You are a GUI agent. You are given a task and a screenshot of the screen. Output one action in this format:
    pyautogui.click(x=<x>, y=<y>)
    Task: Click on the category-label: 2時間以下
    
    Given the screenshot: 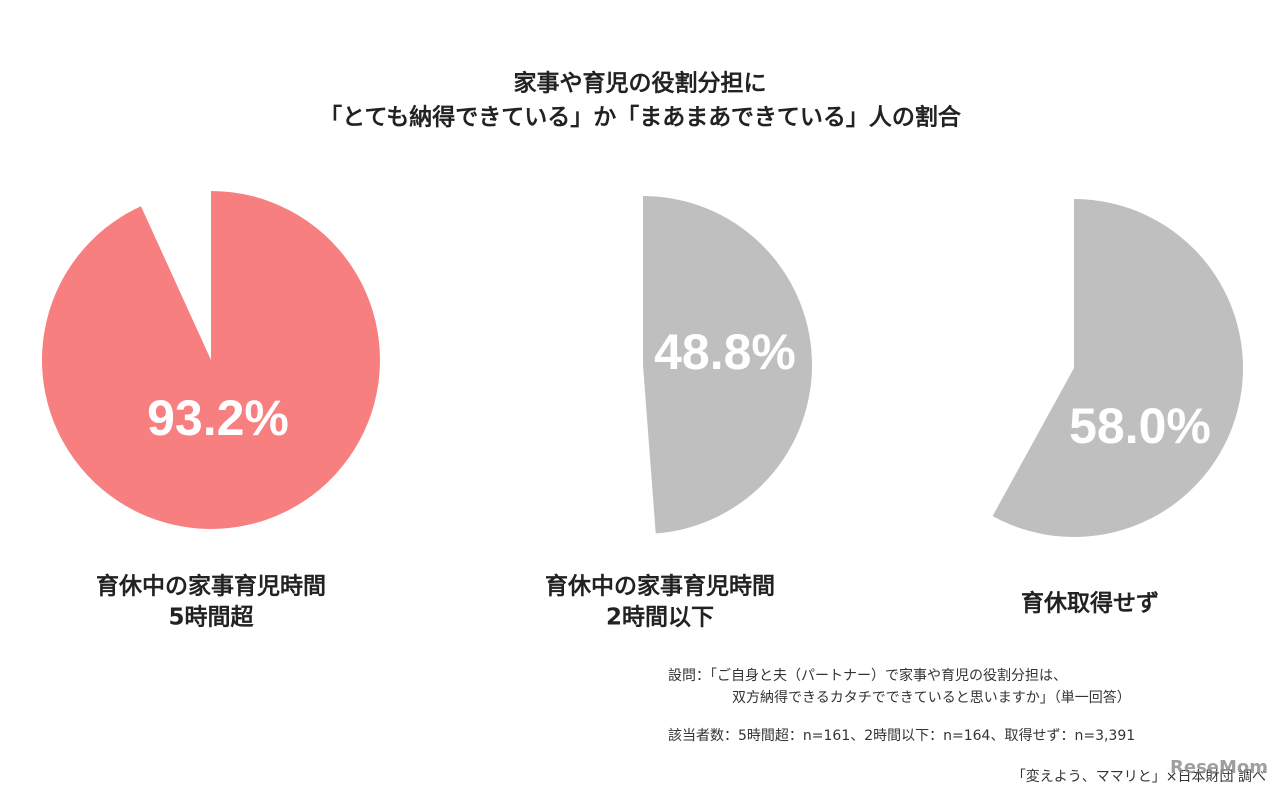 What is the action you would take?
    pyautogui.click(x=660, y=618)
    